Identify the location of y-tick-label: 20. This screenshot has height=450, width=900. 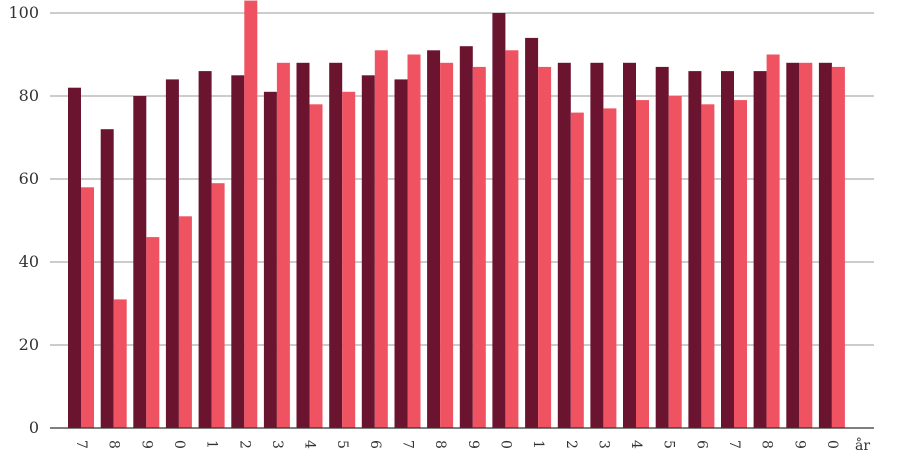
(29, 344).